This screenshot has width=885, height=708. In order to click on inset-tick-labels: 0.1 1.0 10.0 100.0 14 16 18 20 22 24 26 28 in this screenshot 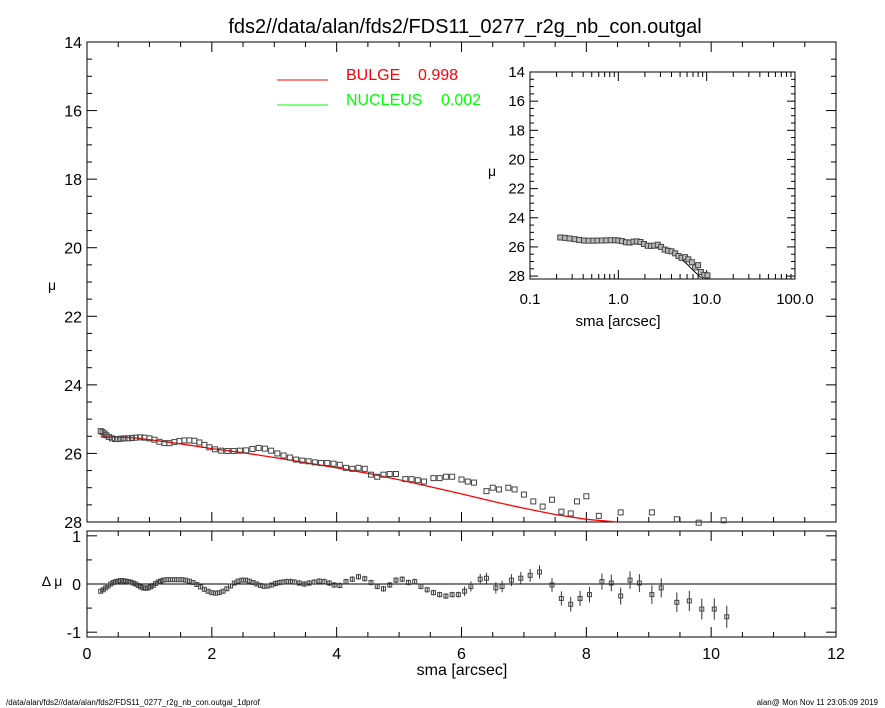, I will do `click(660, 186)`.